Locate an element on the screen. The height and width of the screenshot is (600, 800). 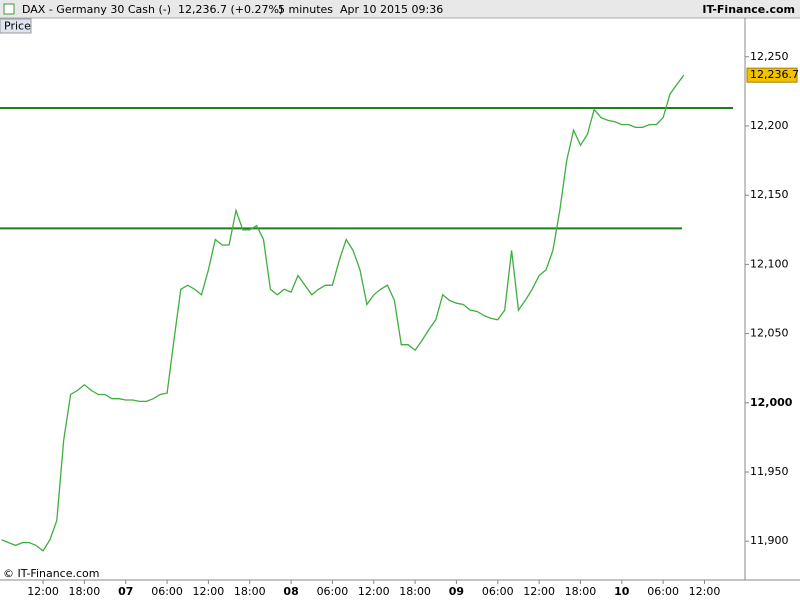
last-price-label: 12,236.7 is located at coordinates (774, 74).